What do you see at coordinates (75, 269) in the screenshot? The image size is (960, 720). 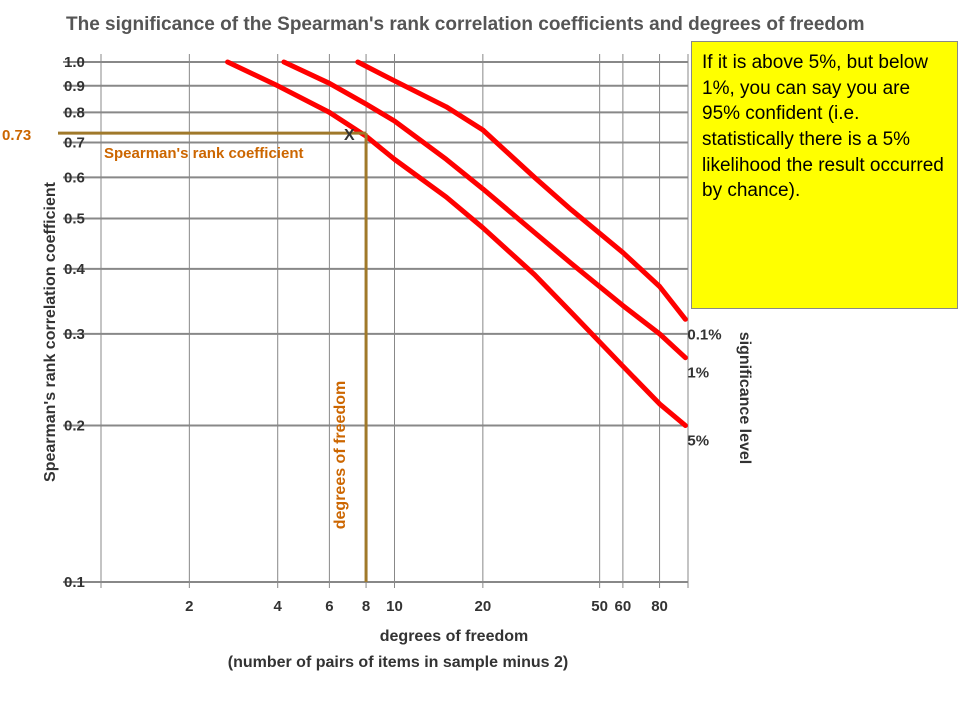 I see `y-tick-label-3: 0.4` at bounding box center [75, 269].